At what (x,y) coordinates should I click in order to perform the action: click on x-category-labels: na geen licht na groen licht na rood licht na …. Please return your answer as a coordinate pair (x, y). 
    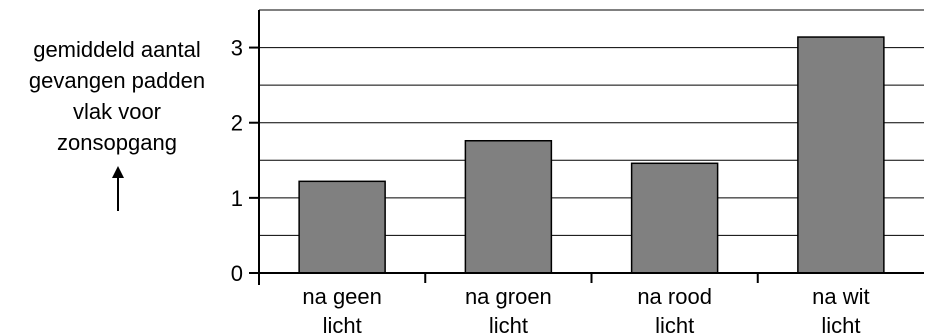
    Looking at the image, I should click on (585, 309).